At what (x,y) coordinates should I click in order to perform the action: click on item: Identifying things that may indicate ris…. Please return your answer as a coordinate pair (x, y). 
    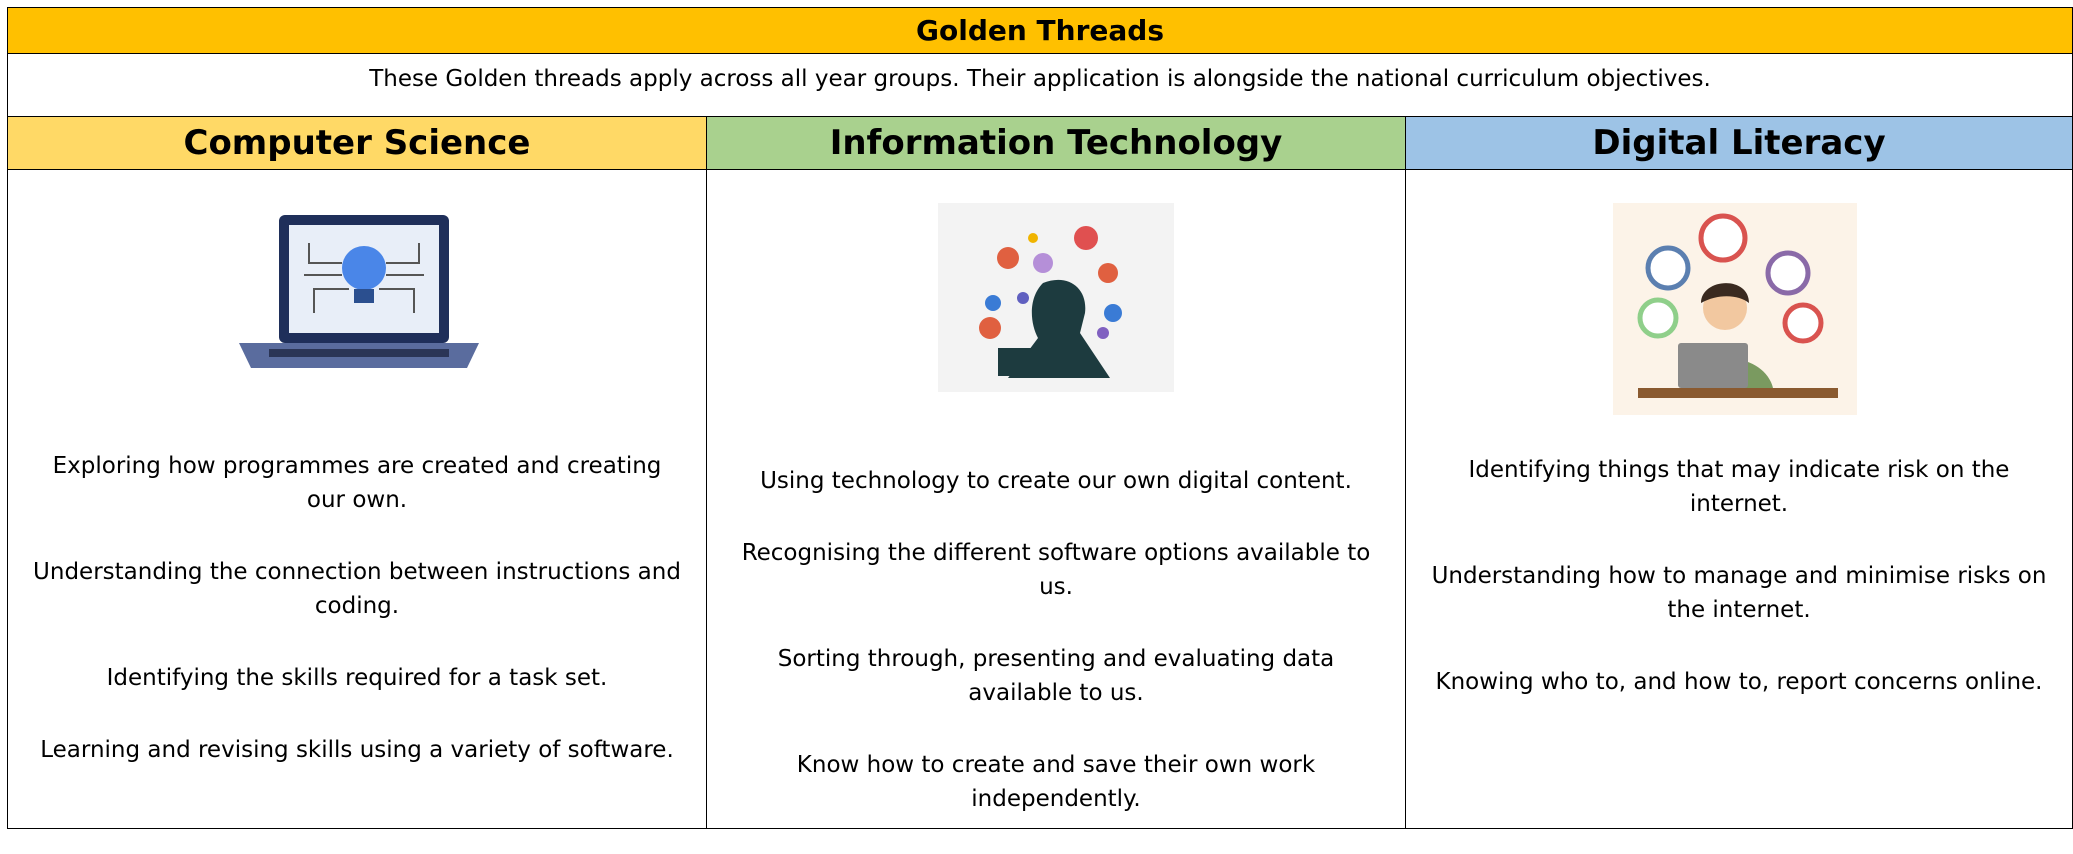
    Looking at the image, I should click on (1739, 487).